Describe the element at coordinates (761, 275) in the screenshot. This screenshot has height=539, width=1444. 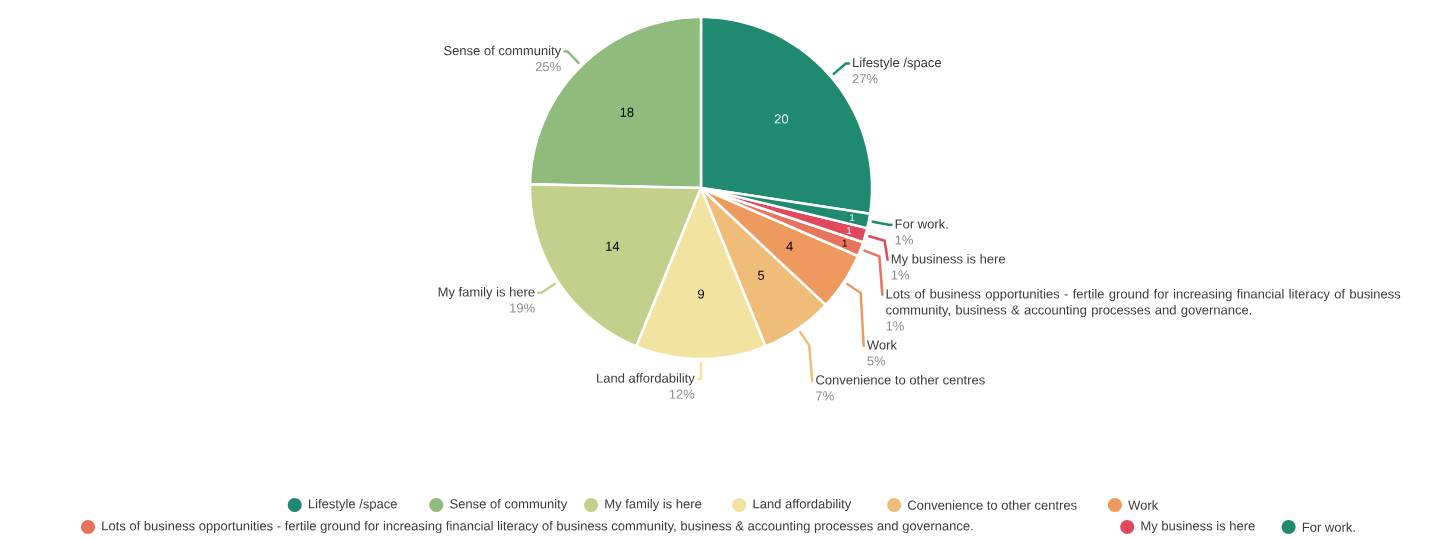
I see `data-label: 5` at that location.